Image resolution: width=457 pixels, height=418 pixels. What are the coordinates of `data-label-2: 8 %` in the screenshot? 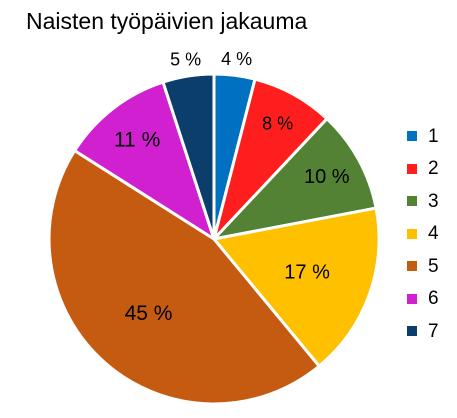 It's located at (277, 123).